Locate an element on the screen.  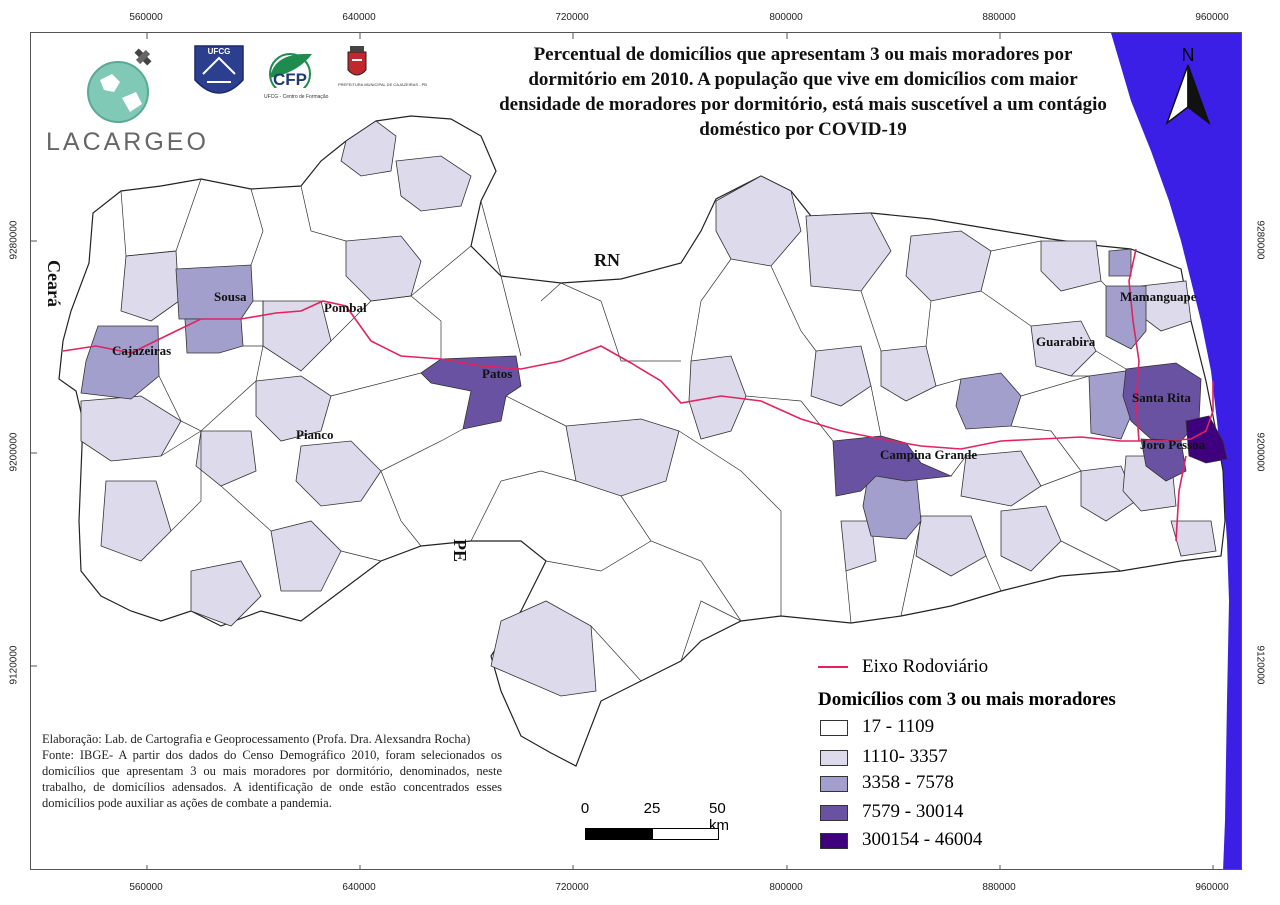
region-label-pe: PE is located at coordinates (460, 550).